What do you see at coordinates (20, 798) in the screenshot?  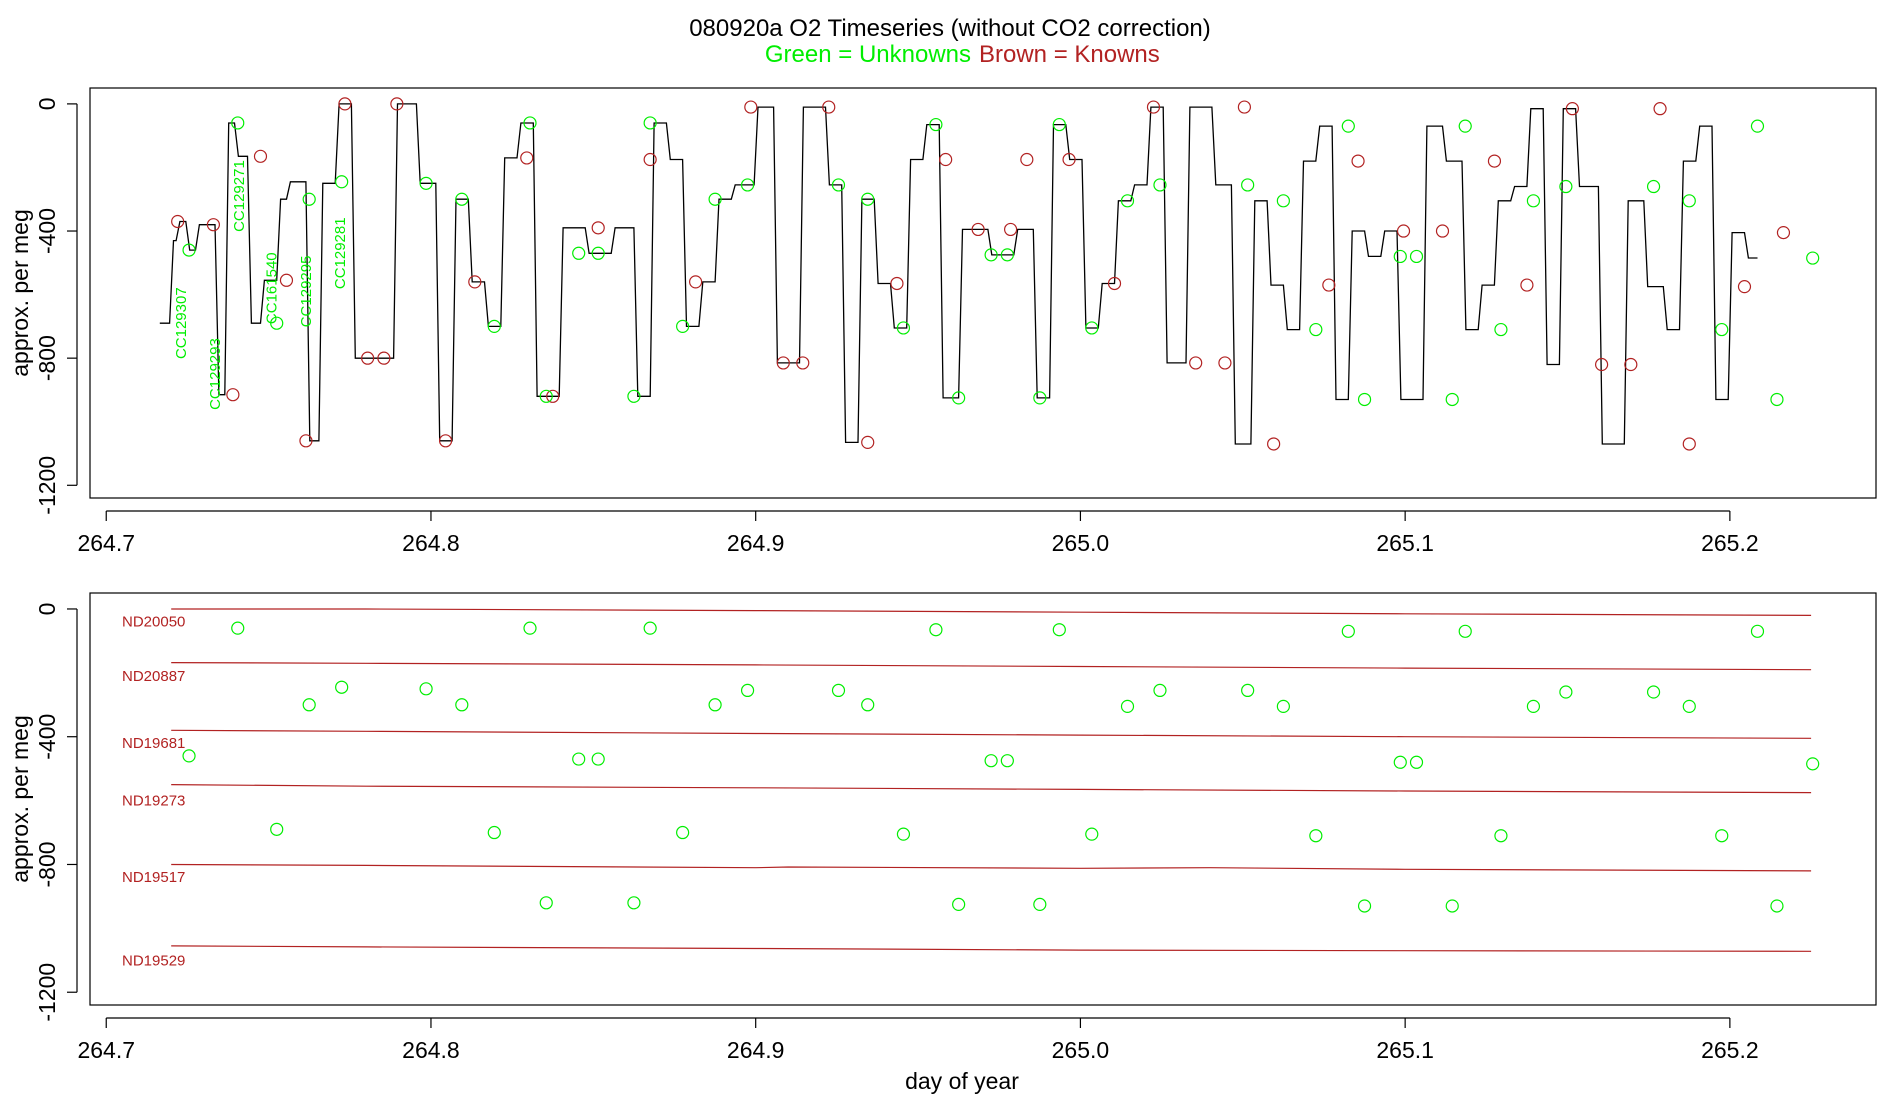 I see `bottom-y-axis-label: approx. per meg` at bounding box center [20, 798].